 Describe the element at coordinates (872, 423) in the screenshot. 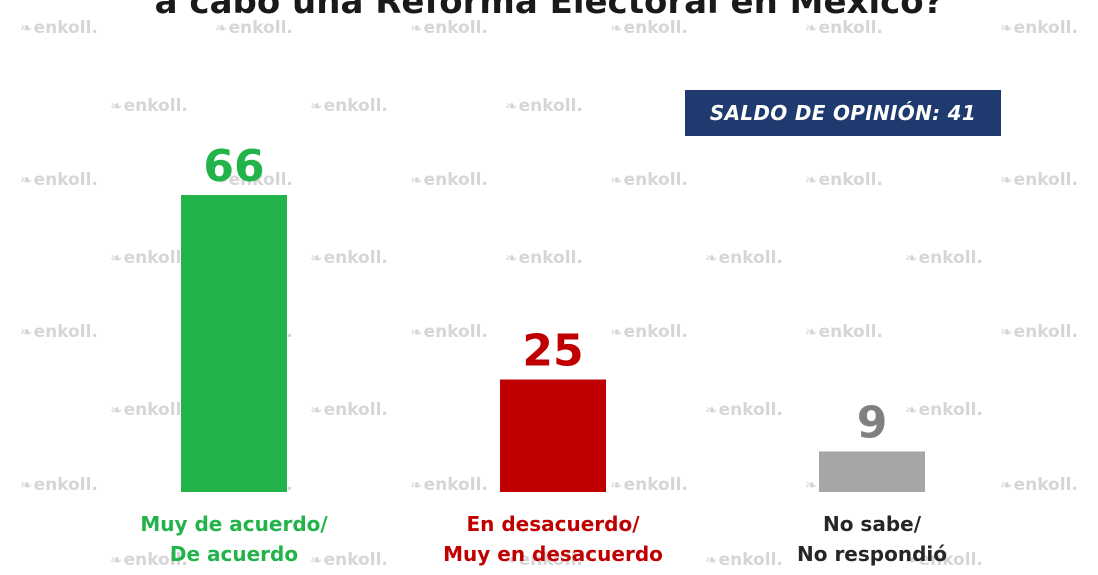

I see `value-label-2: 9` at that location.